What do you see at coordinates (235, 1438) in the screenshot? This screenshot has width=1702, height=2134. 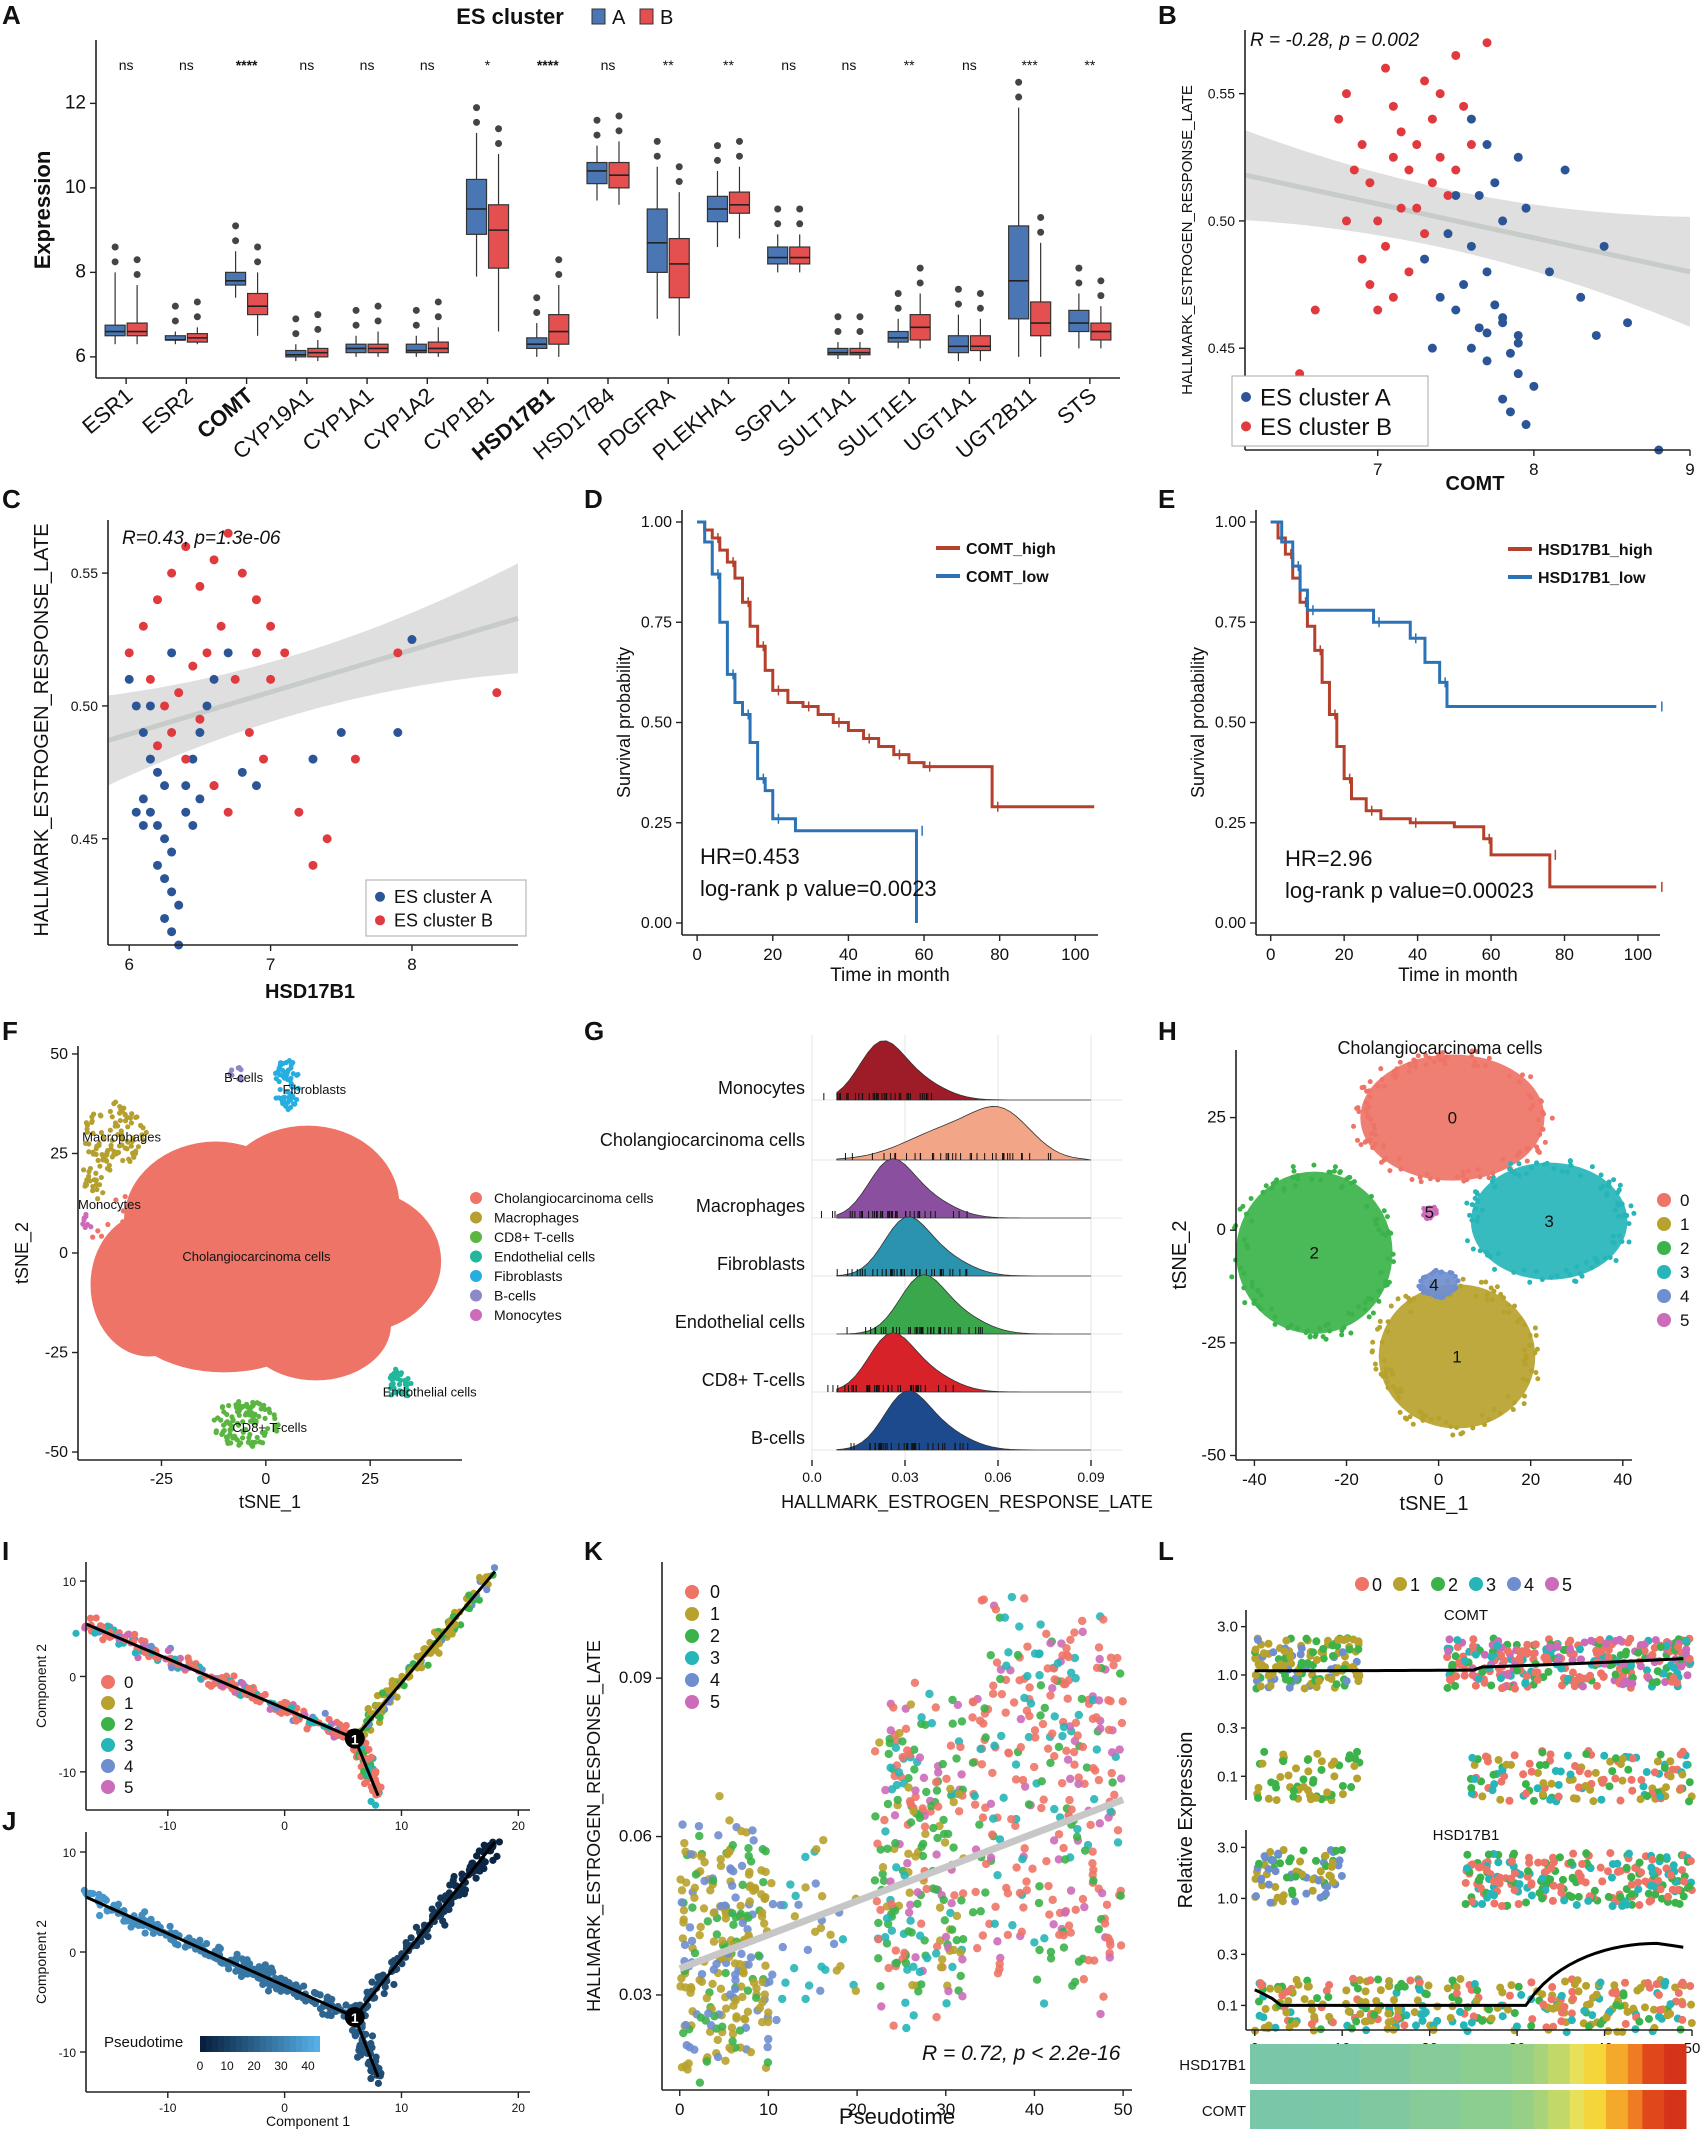 I see `f-cell-cd8` at bounding box center [235, 1438].